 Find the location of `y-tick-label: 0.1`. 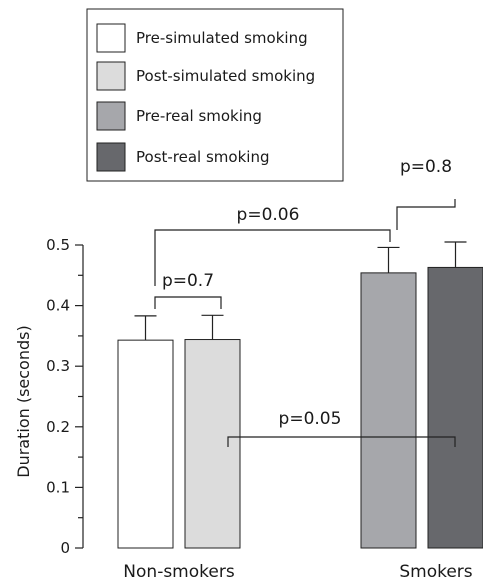

y-tick-label: 0.1 is located at coordinates (58, 487).